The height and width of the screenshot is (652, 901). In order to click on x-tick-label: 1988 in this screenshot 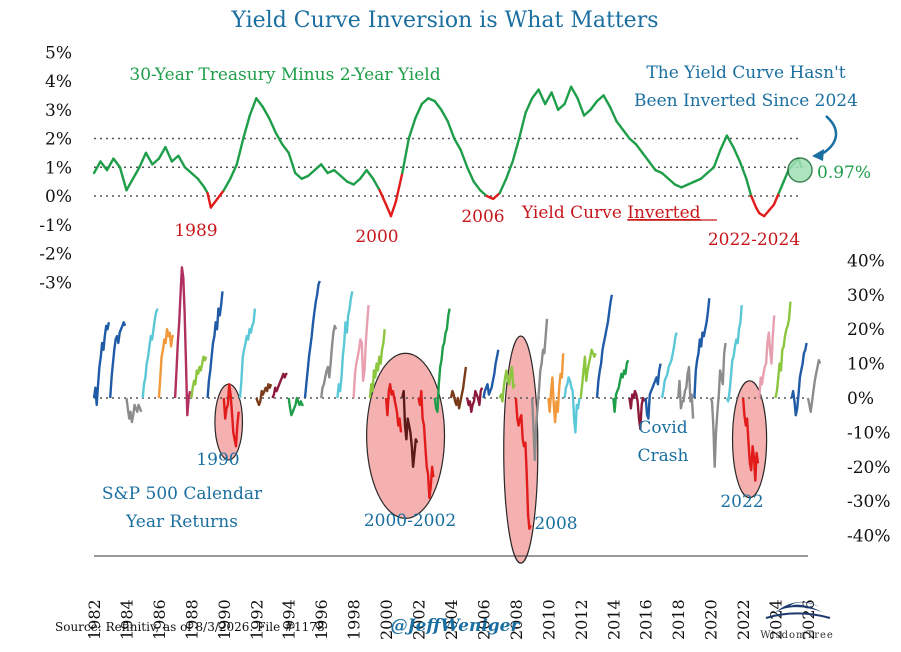, I will do `click(191, 619)`.